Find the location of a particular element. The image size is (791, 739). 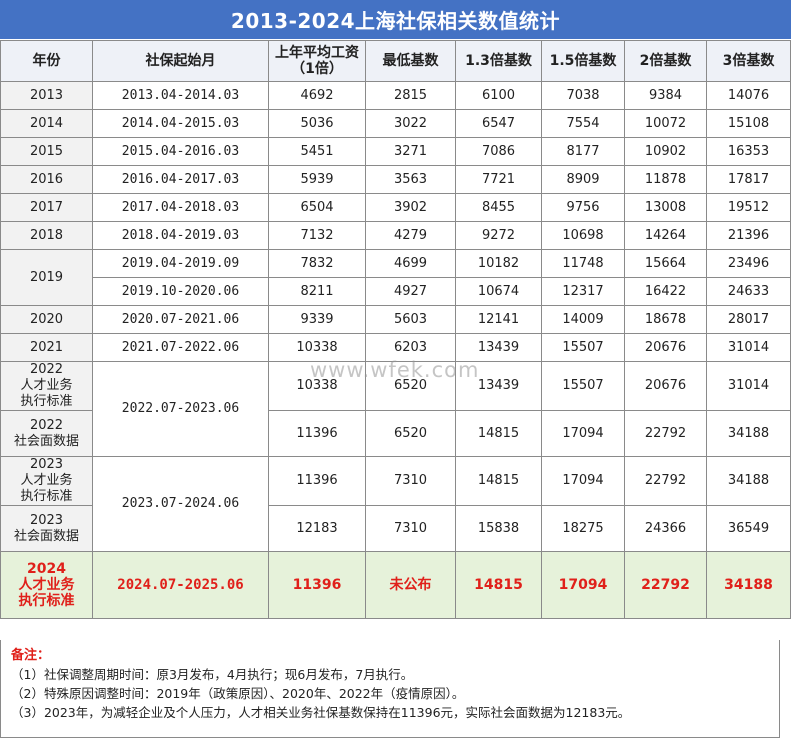

value-cell: 24633 is located at coordinates (748, 291).